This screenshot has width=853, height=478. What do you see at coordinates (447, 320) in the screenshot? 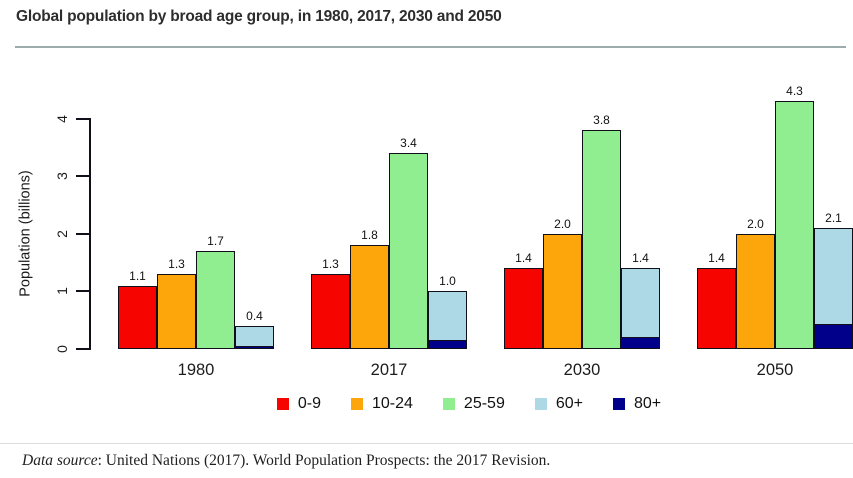
I see `bar-2017-60+` at bounding box center [447, 320].